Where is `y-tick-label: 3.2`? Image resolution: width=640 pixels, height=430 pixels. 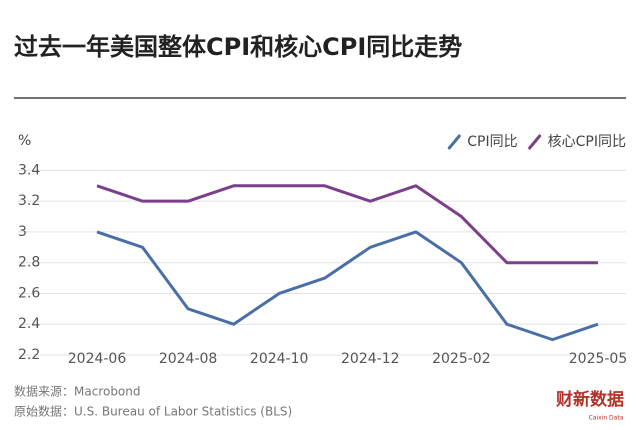
y-tick-label: 3.2 is located at coordinates (29, 201).